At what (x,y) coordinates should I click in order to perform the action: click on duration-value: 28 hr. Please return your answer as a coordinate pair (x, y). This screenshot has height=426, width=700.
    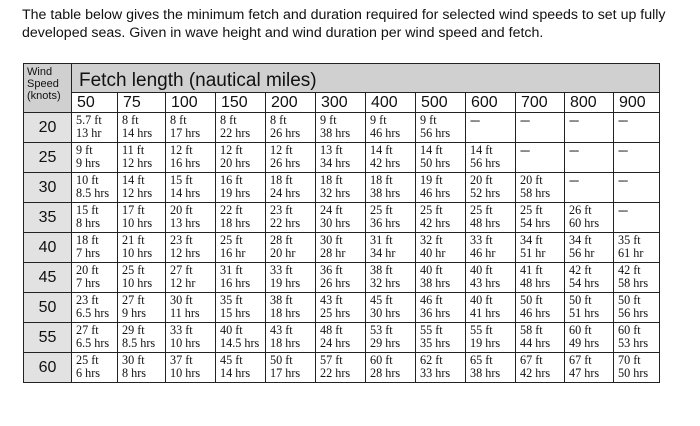
    Looking at the image, I should click on (333, 253).